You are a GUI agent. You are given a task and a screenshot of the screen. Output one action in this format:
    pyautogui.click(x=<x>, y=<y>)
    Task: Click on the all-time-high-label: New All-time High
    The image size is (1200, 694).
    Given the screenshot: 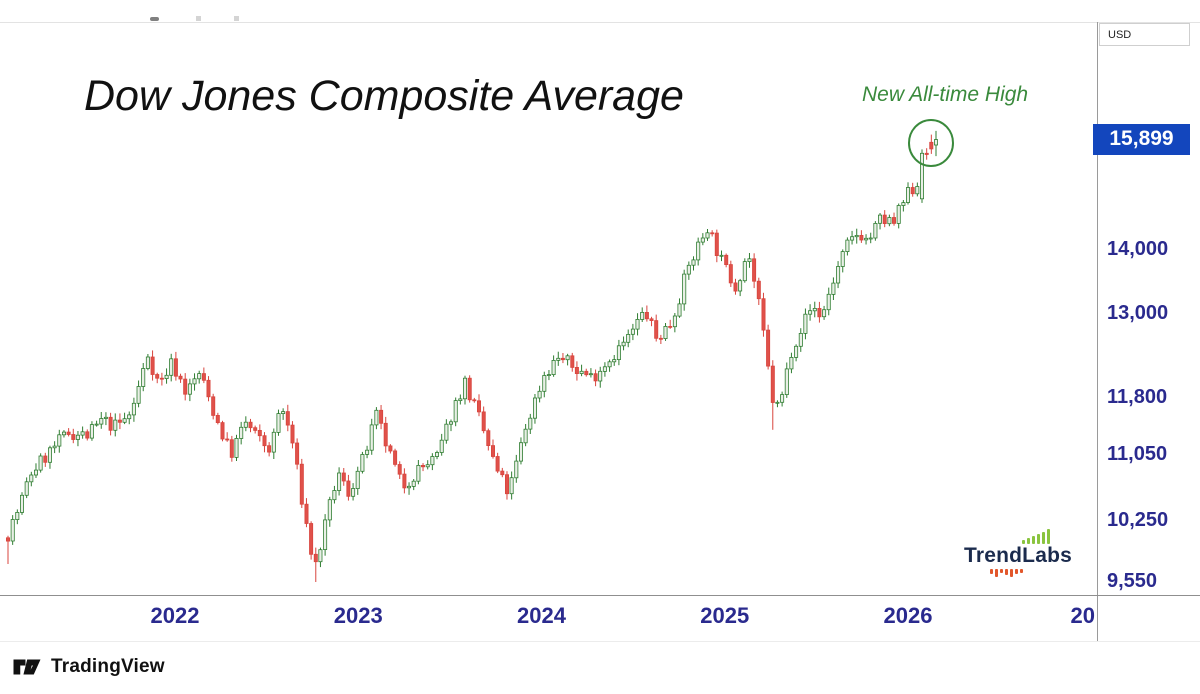 What is the action you would take?
    pyautogui.click(x=945, y=94)
    